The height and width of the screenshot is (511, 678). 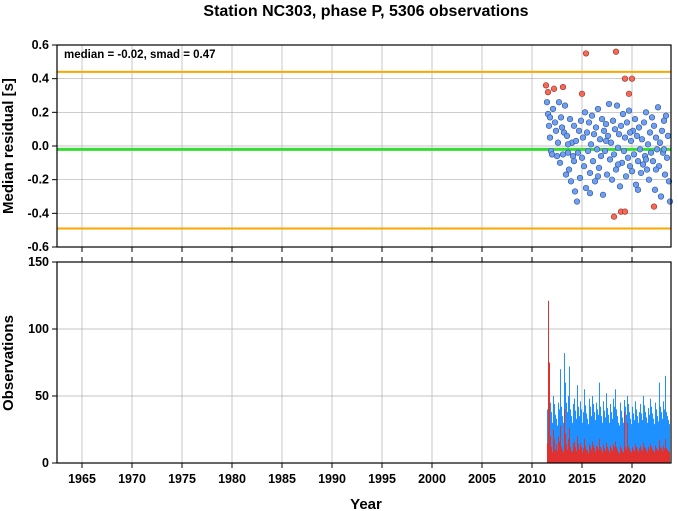 I want to click on observation-bars, so click(x=608, y=381).